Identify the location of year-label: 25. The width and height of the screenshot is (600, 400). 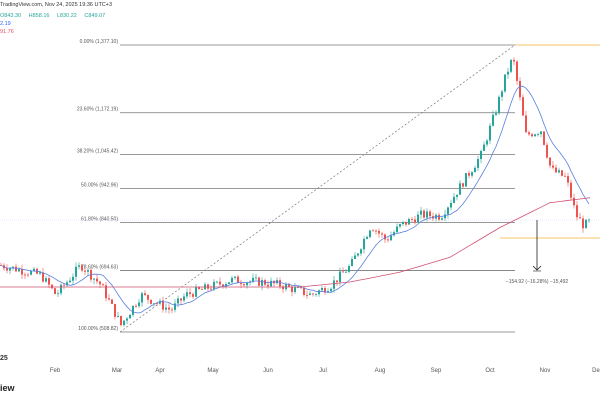
(4, 358).